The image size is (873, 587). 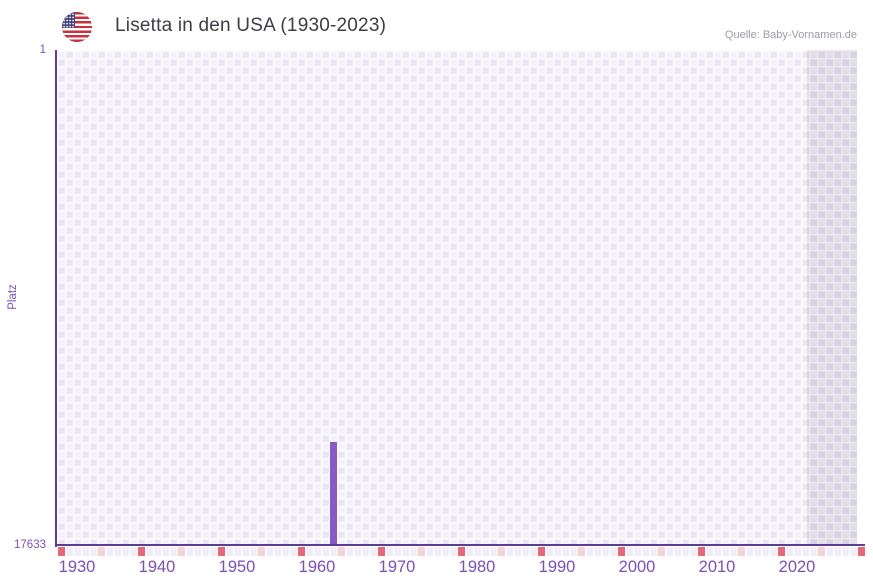 I want to click on dark-tick-mark-1978, so click(x=461, y=551).